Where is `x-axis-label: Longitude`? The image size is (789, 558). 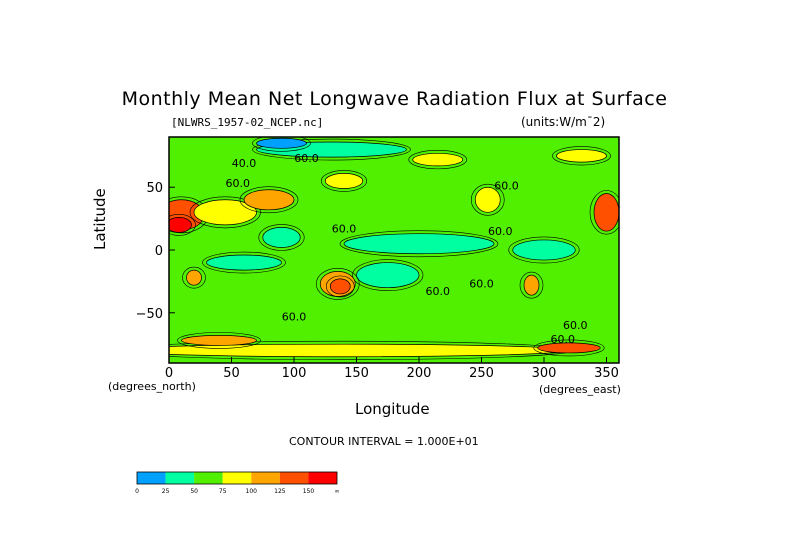
x-axis-label: Longitude is located at coordinates (392, 409).